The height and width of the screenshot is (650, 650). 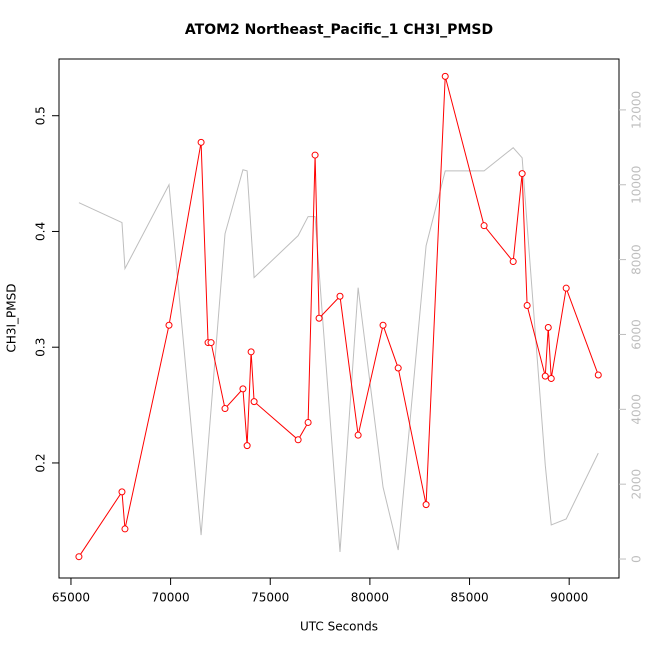 I want to click on y2-tick-label: 0, so click(x=637, y=559).